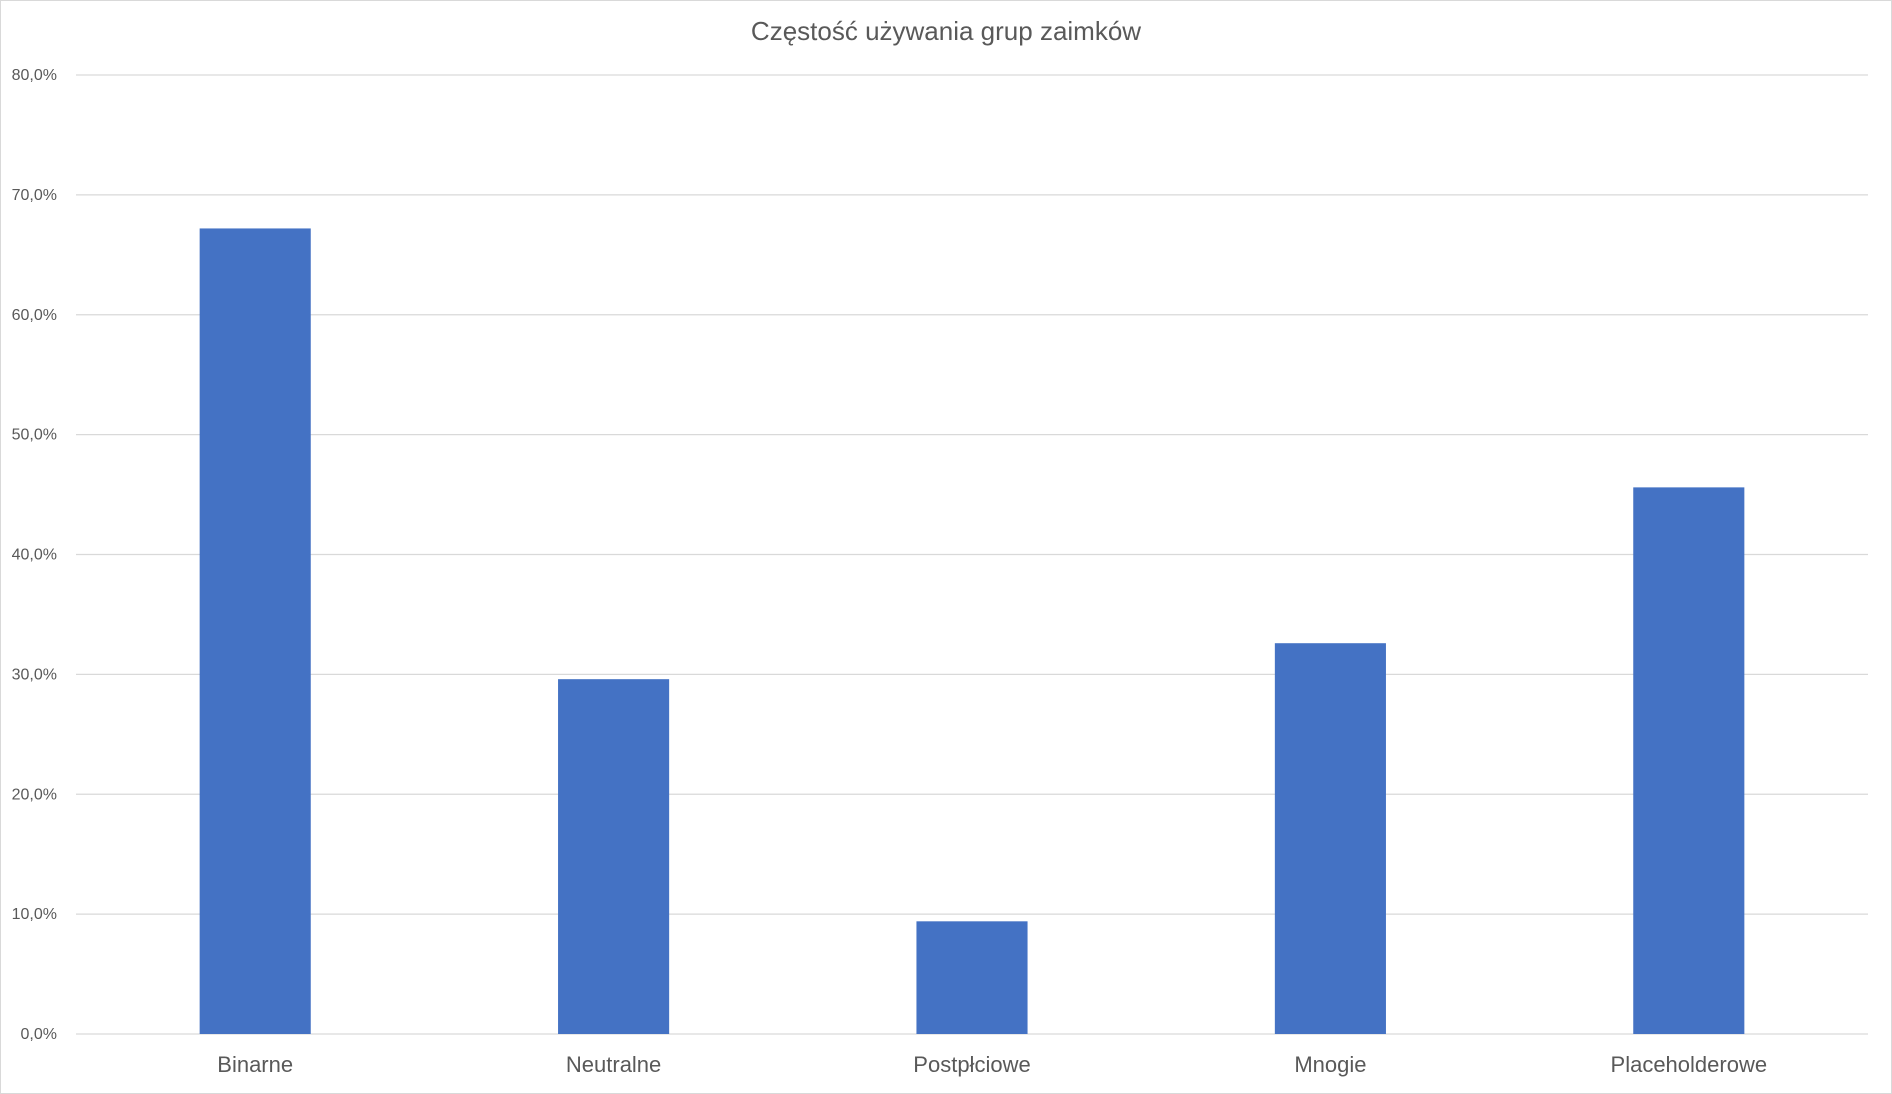 Image resolution: width=1892 pixels, height=1094 pixels. Describe the element at coordinates (34, 435) in the screenshot. I see `y-tick-label: 50,0%` at that location.